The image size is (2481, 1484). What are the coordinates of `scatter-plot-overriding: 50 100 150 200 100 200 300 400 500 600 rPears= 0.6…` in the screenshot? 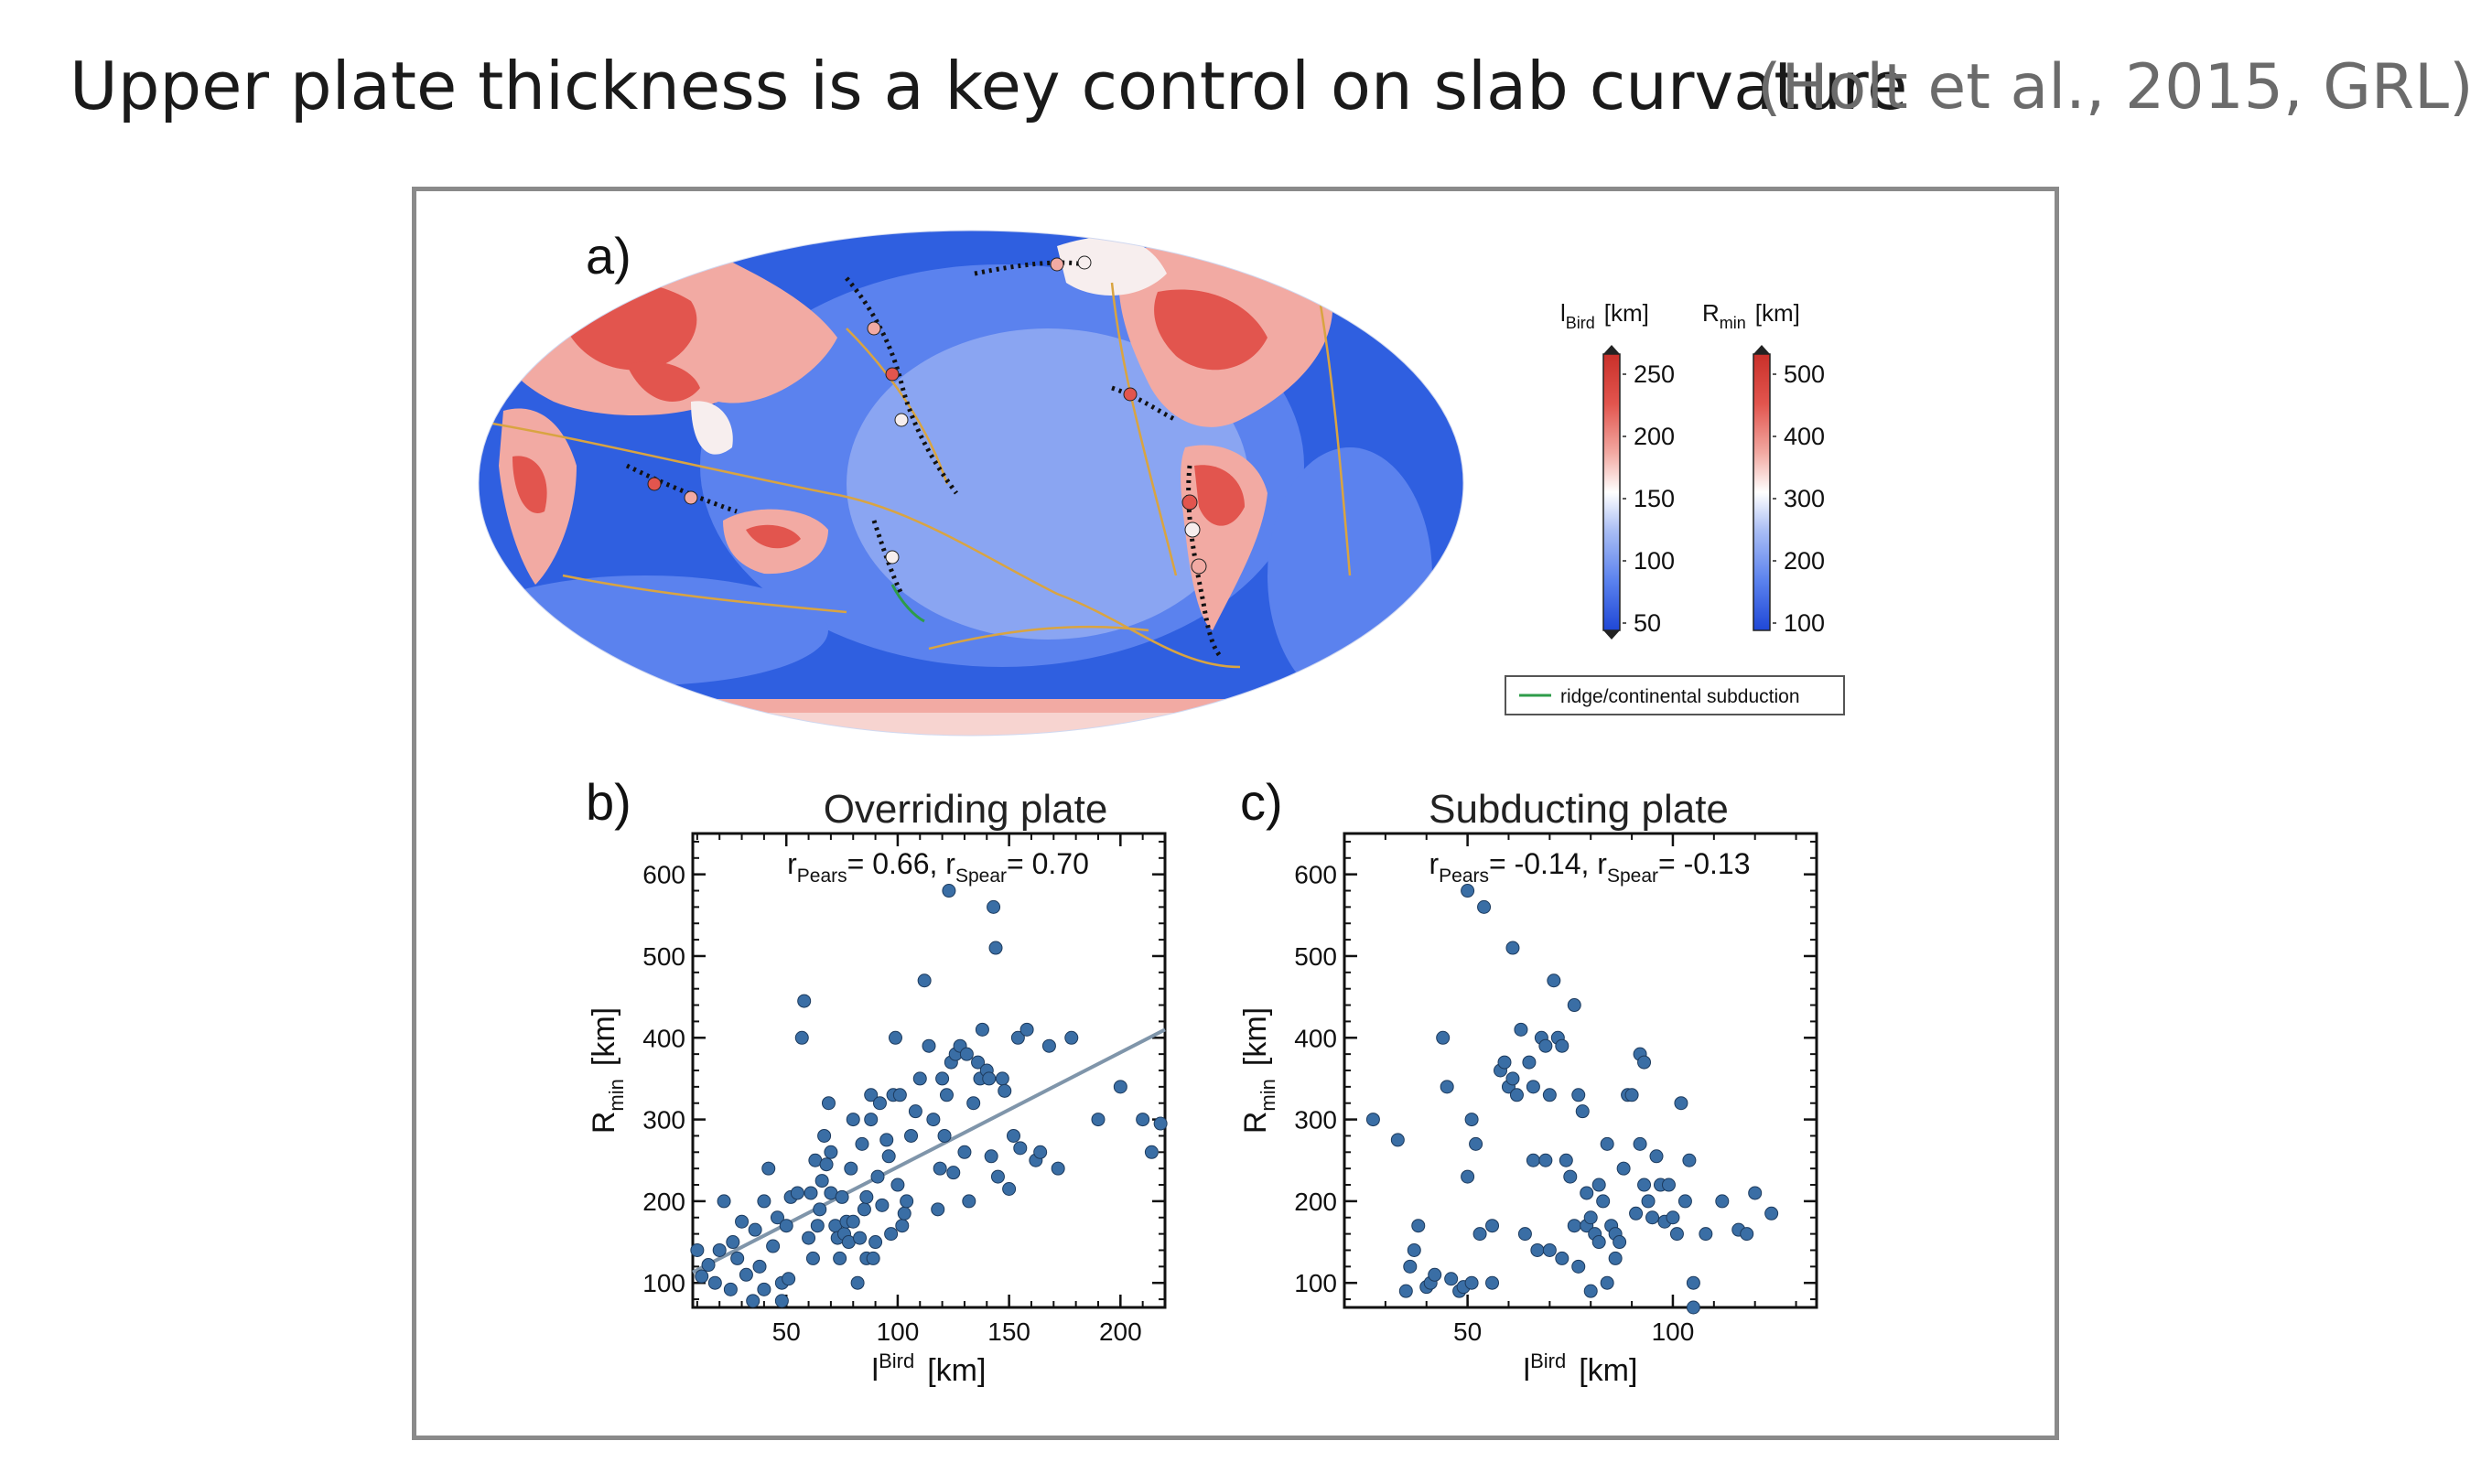 It's located at (877, 1110).